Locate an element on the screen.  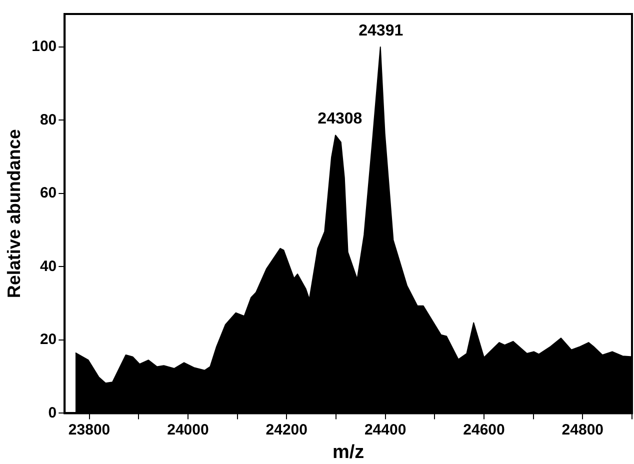
y-tick-label: 80 is located at coordinates (48, 119).